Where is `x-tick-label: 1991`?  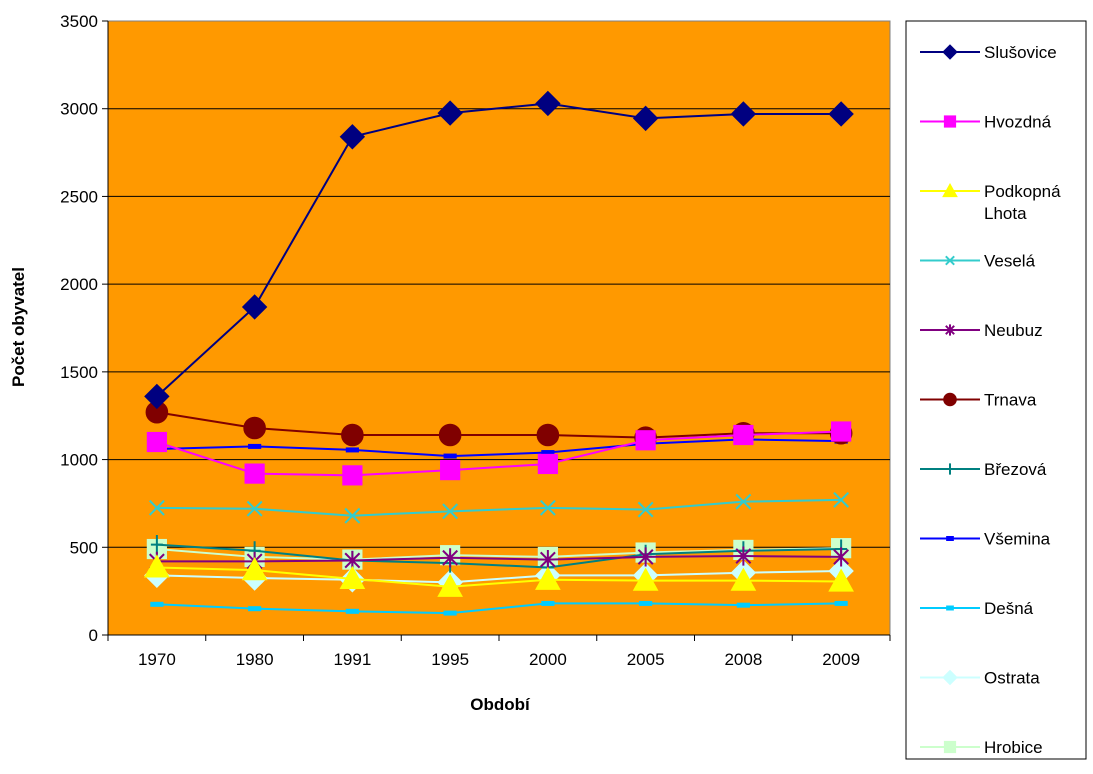 x-tick-label: 1991 is located at coordinates (352, 659).